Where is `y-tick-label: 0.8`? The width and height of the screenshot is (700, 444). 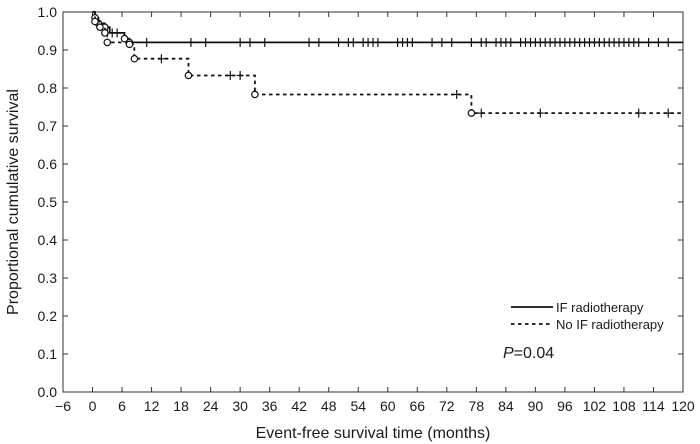 y-tick-label: 0.8 is located at coordinates (48, 88).